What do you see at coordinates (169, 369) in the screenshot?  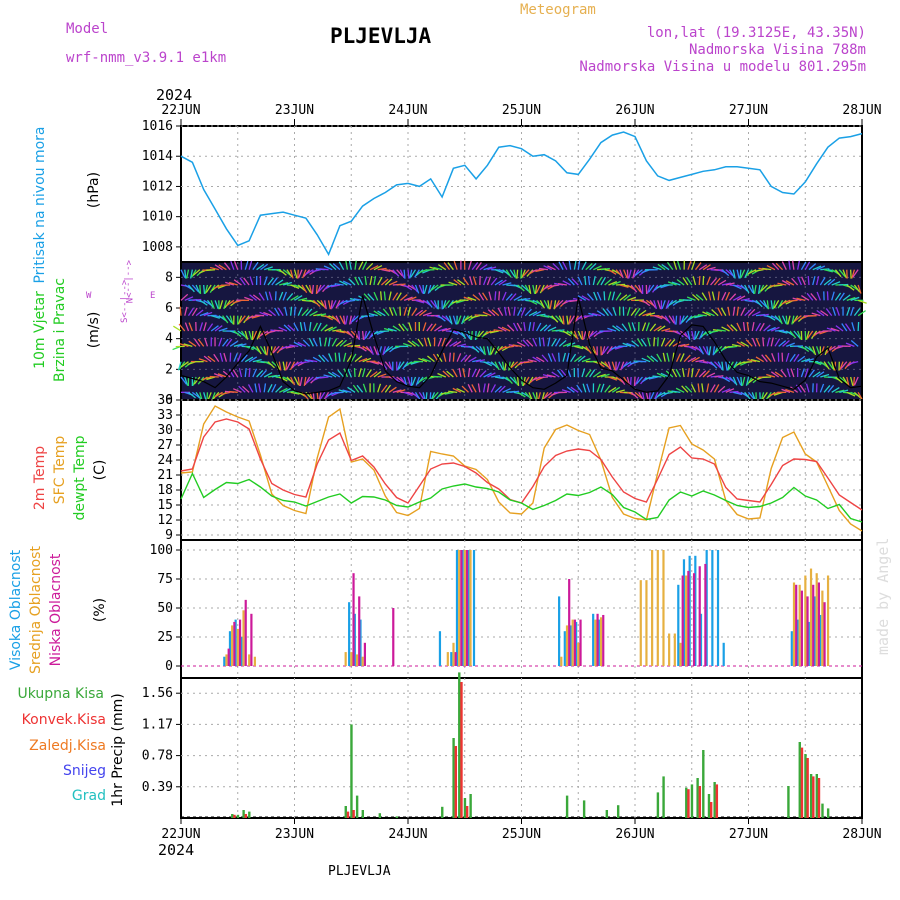 I see `y-tick-label: 2` at bounding box center [169, 369].